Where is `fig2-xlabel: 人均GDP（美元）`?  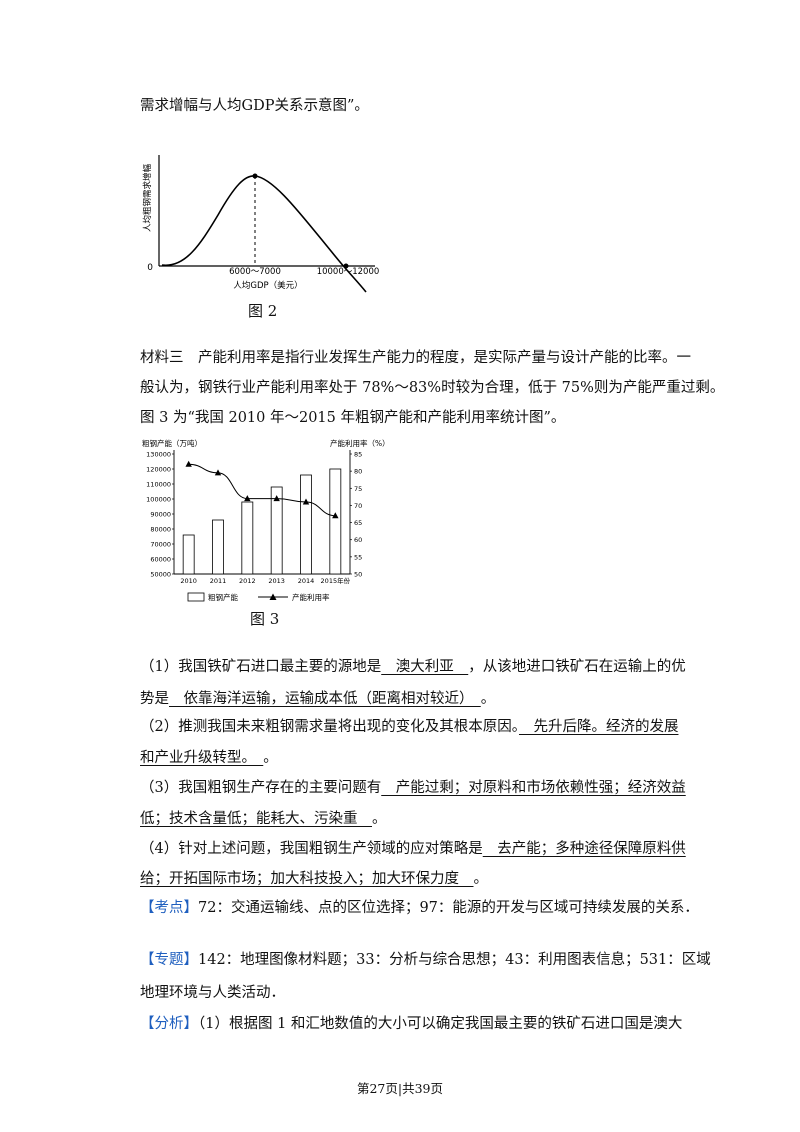
fig2-xlabel: 人均GDP（美元） is located at coordinates (267, 285).